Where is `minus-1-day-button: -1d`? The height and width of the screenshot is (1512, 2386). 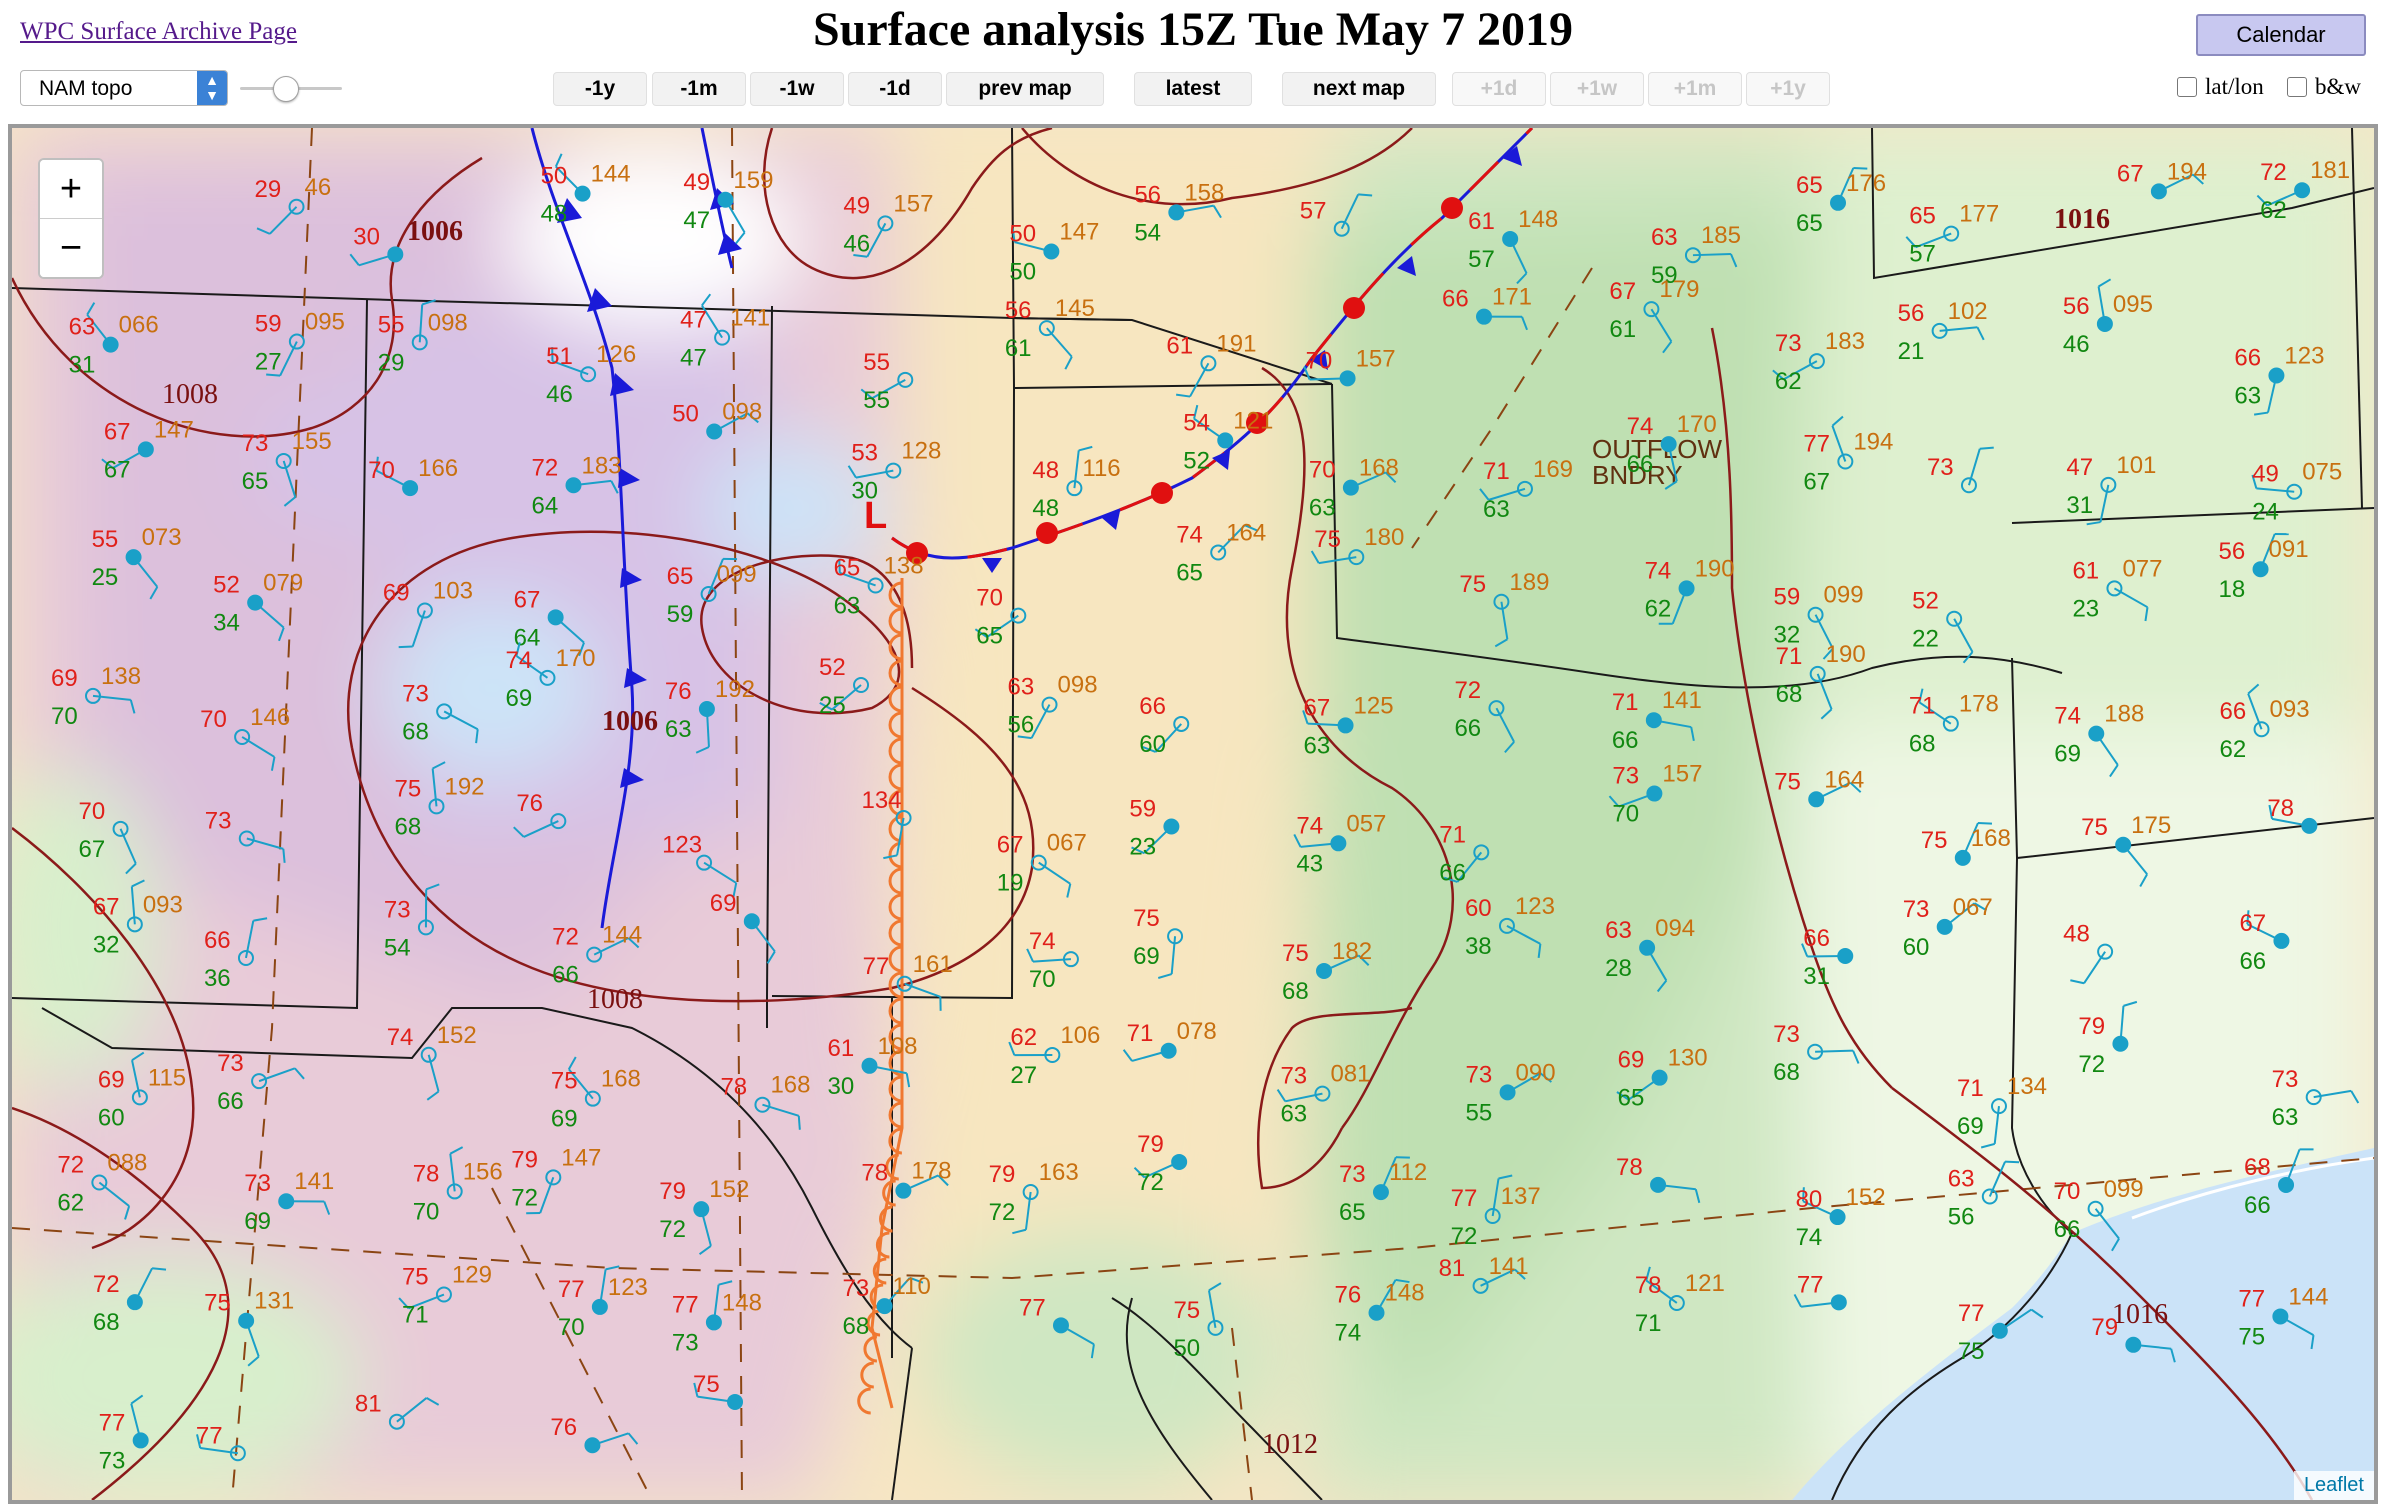
minus-1-day-button: -1d is located at coordinates (895, 89).